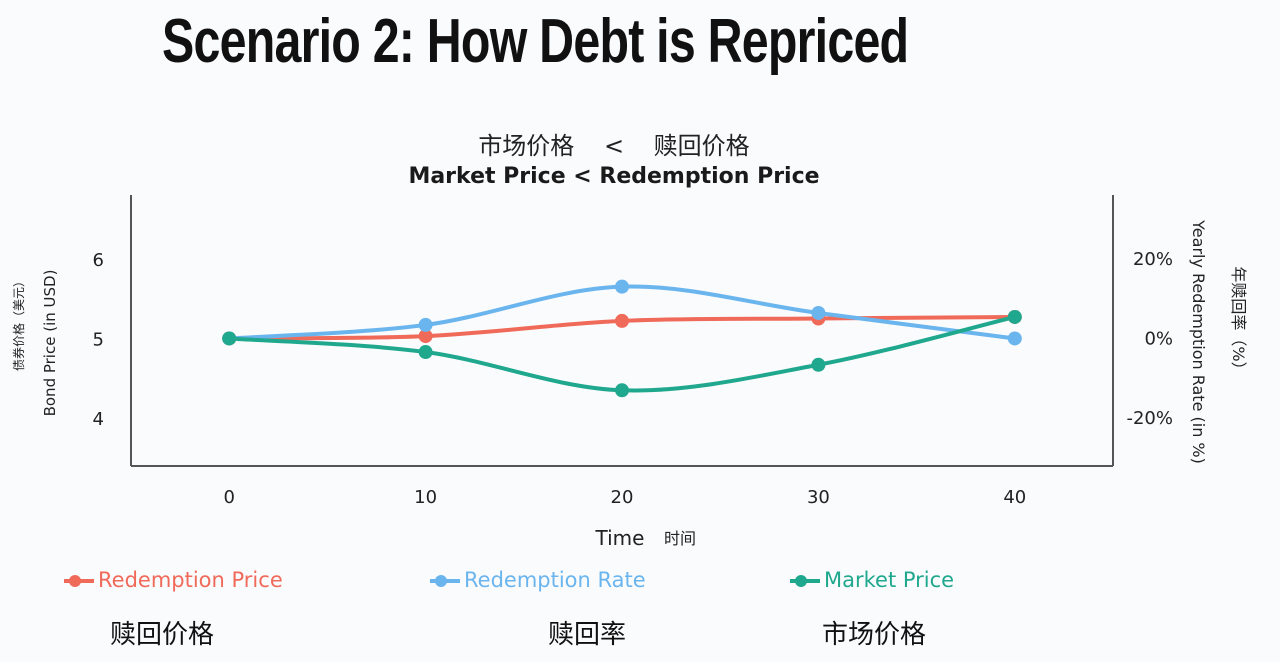  I want to click on y-tick-label: 6, so click(98, 260).